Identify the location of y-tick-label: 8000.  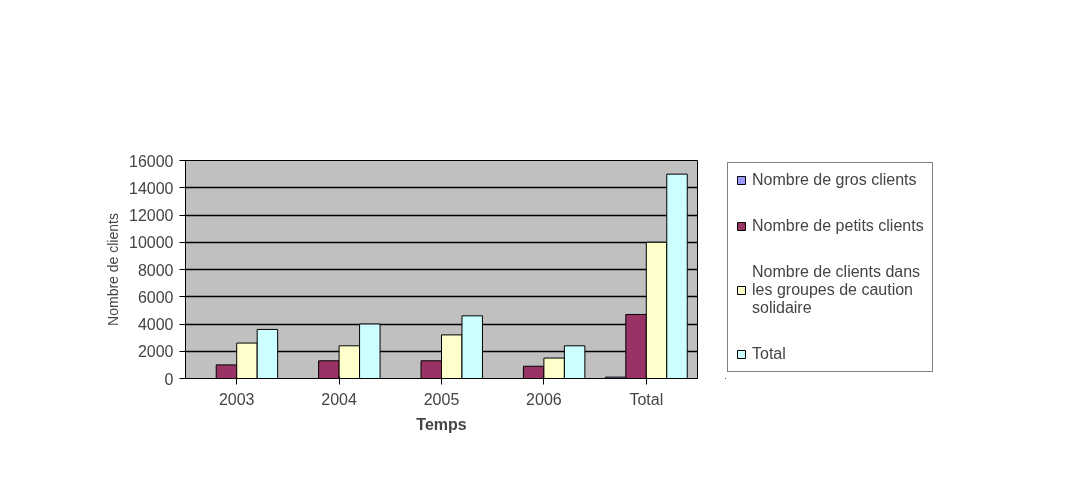
(155, 270).